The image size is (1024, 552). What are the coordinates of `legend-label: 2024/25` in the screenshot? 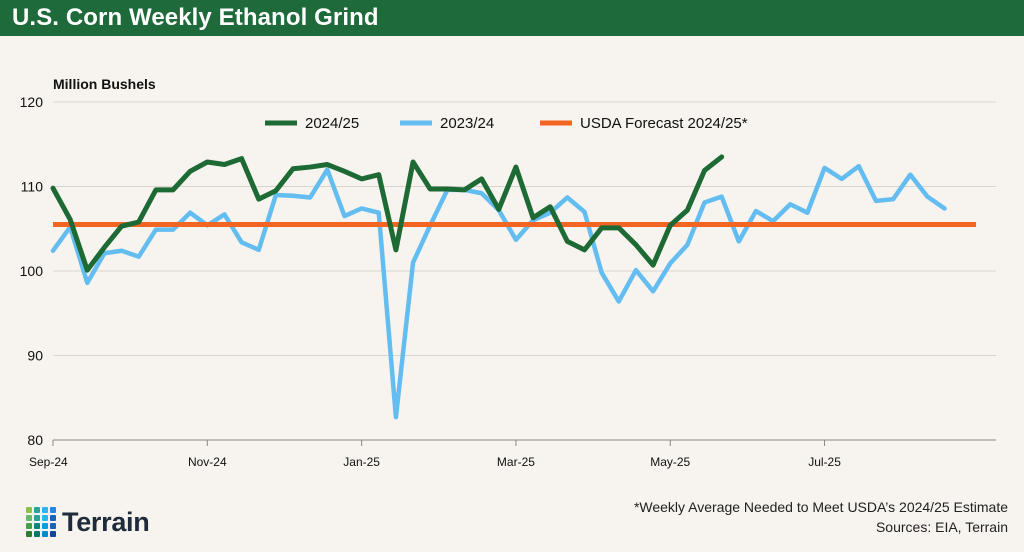 It's located at (332, 123).